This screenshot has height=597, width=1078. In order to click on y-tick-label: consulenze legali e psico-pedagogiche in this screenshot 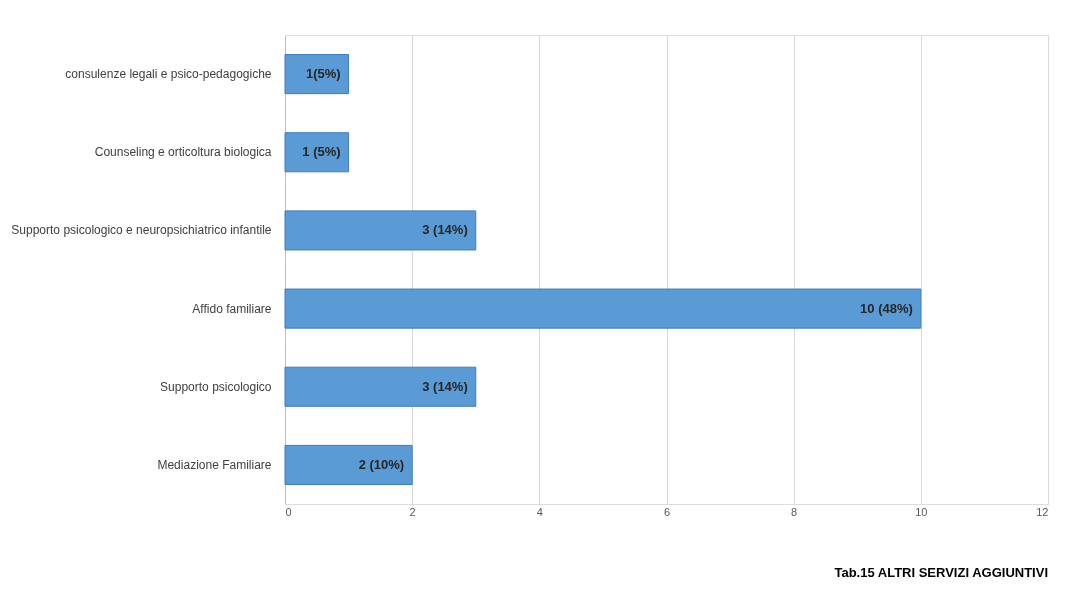, I will do `click(168, 74)`.